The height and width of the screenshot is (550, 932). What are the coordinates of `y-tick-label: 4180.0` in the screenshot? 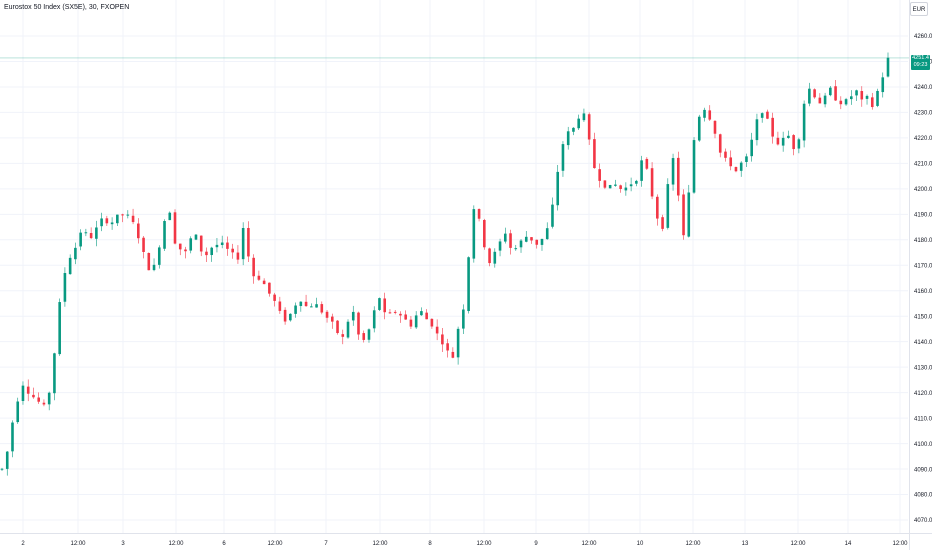 It's located at (923, 241).